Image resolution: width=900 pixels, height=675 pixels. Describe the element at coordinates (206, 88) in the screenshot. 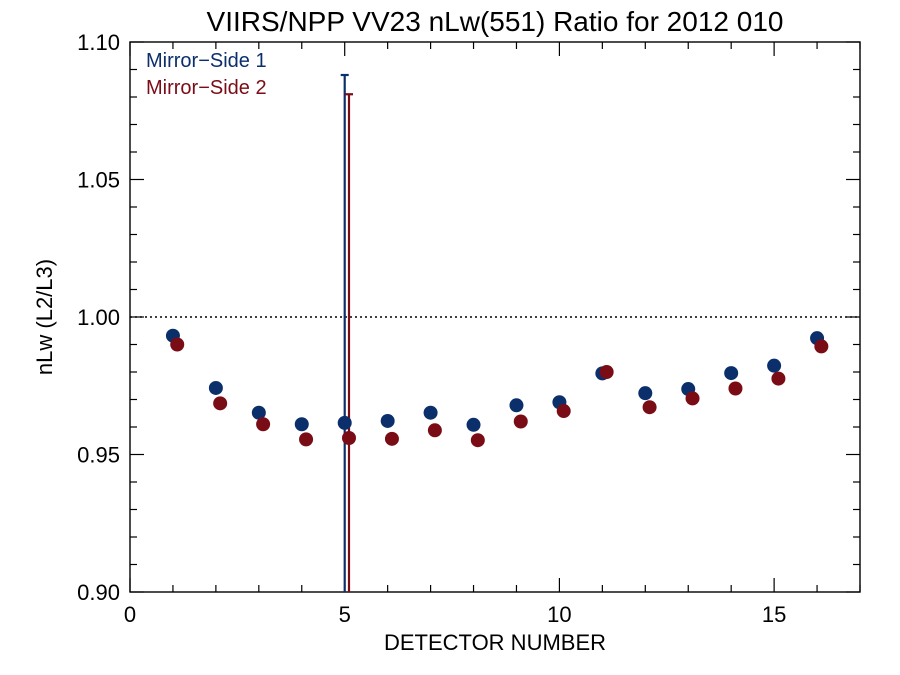

I see `series-2-legend-label: Mirror−Side 2` at that location.